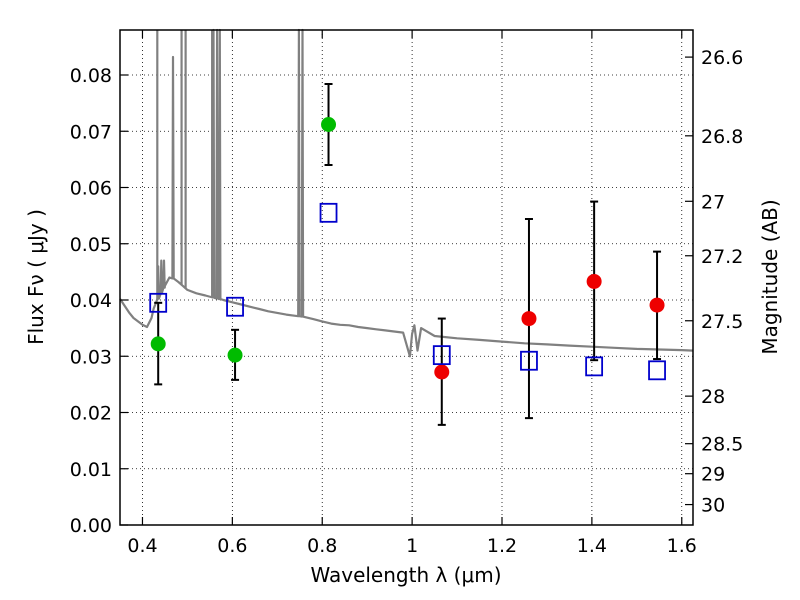 This screenshot has width=800, height=600. Describe the element at coordinates (713, 475) in the screenshot. I see `y2-tick-label: 29` at that location.